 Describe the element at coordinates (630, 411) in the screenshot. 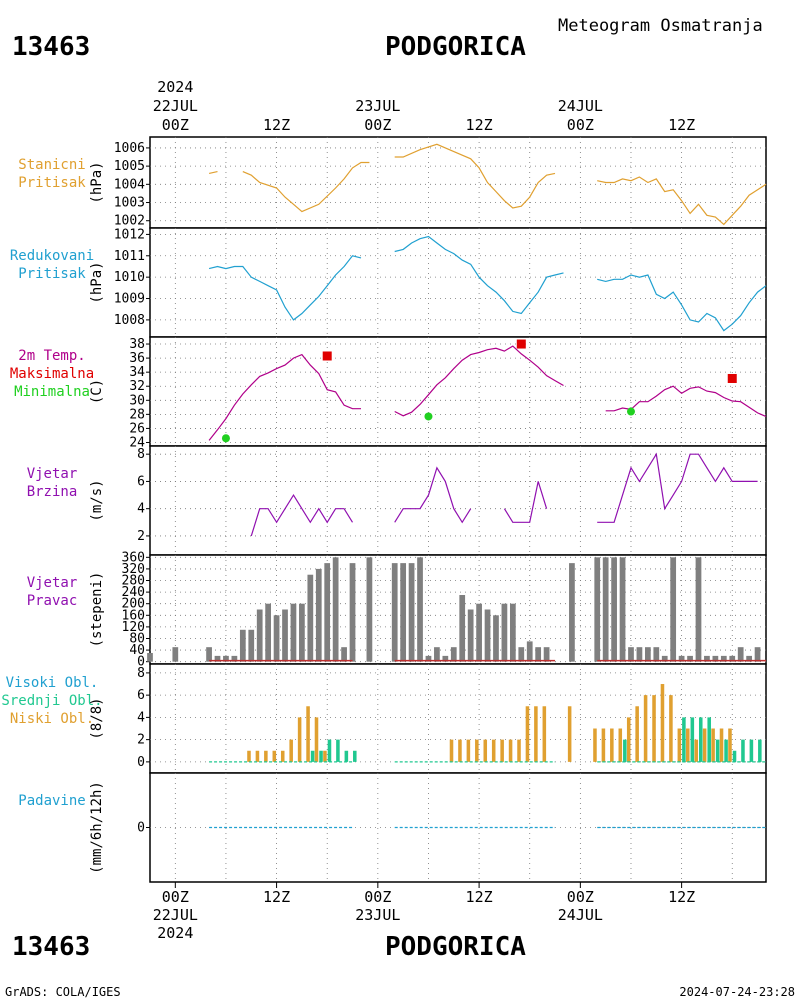

I see `tmin-marker` at that location.